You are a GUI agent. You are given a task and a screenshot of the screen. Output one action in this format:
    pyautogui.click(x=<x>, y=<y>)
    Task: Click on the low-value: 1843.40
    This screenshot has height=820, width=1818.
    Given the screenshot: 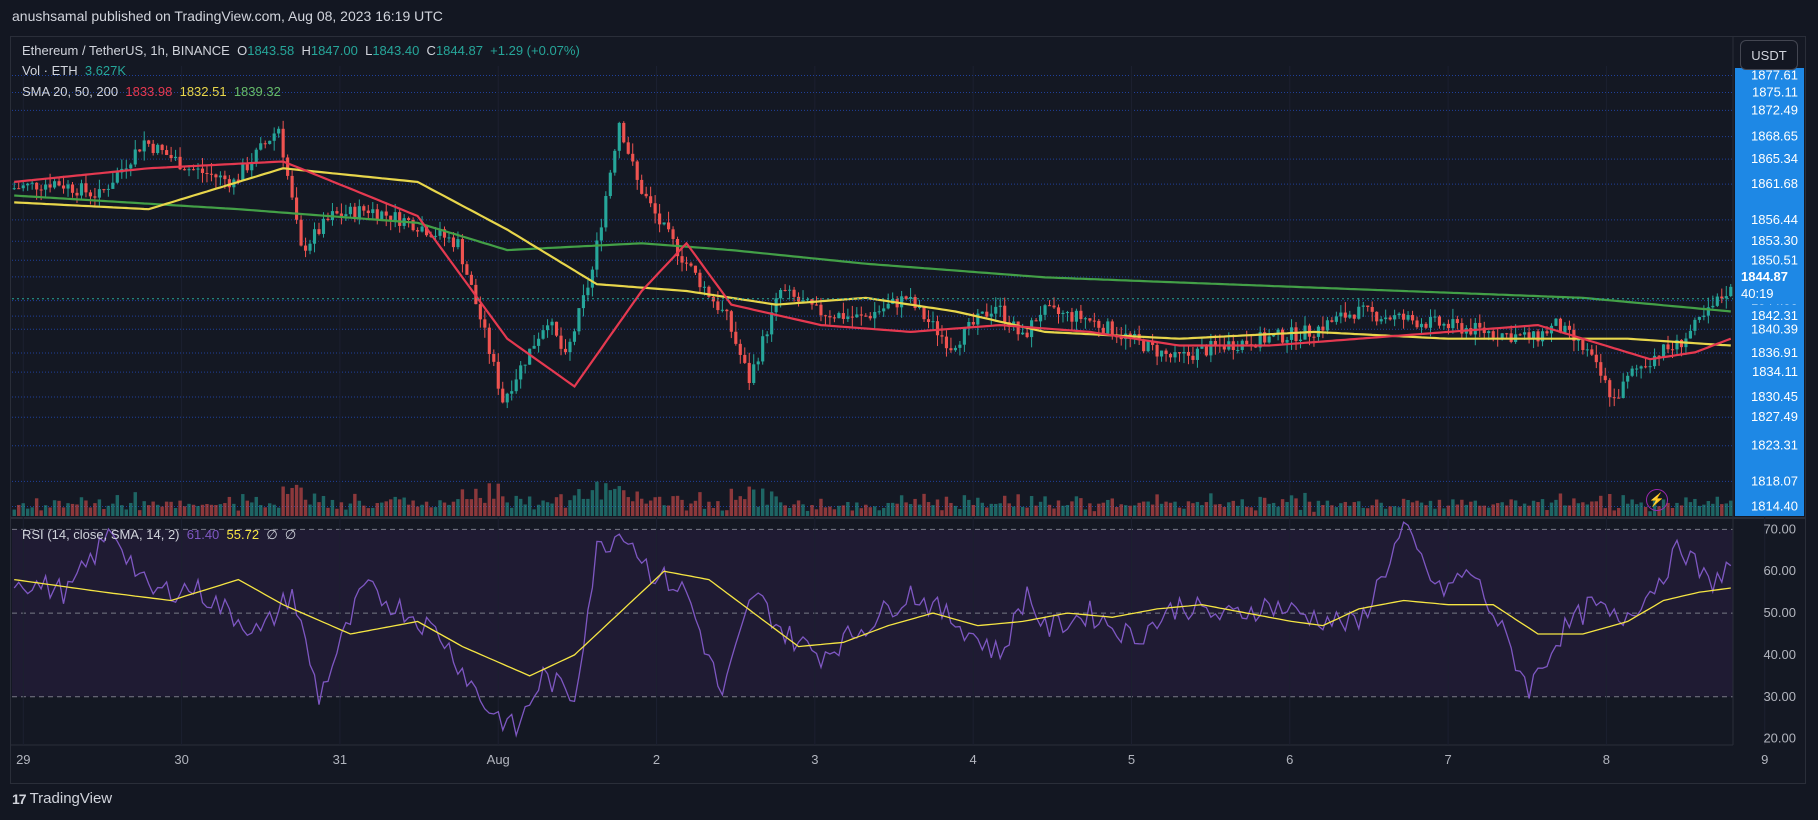 What is the action you would take?
    pyautogui.click(x=396, y=50)
    